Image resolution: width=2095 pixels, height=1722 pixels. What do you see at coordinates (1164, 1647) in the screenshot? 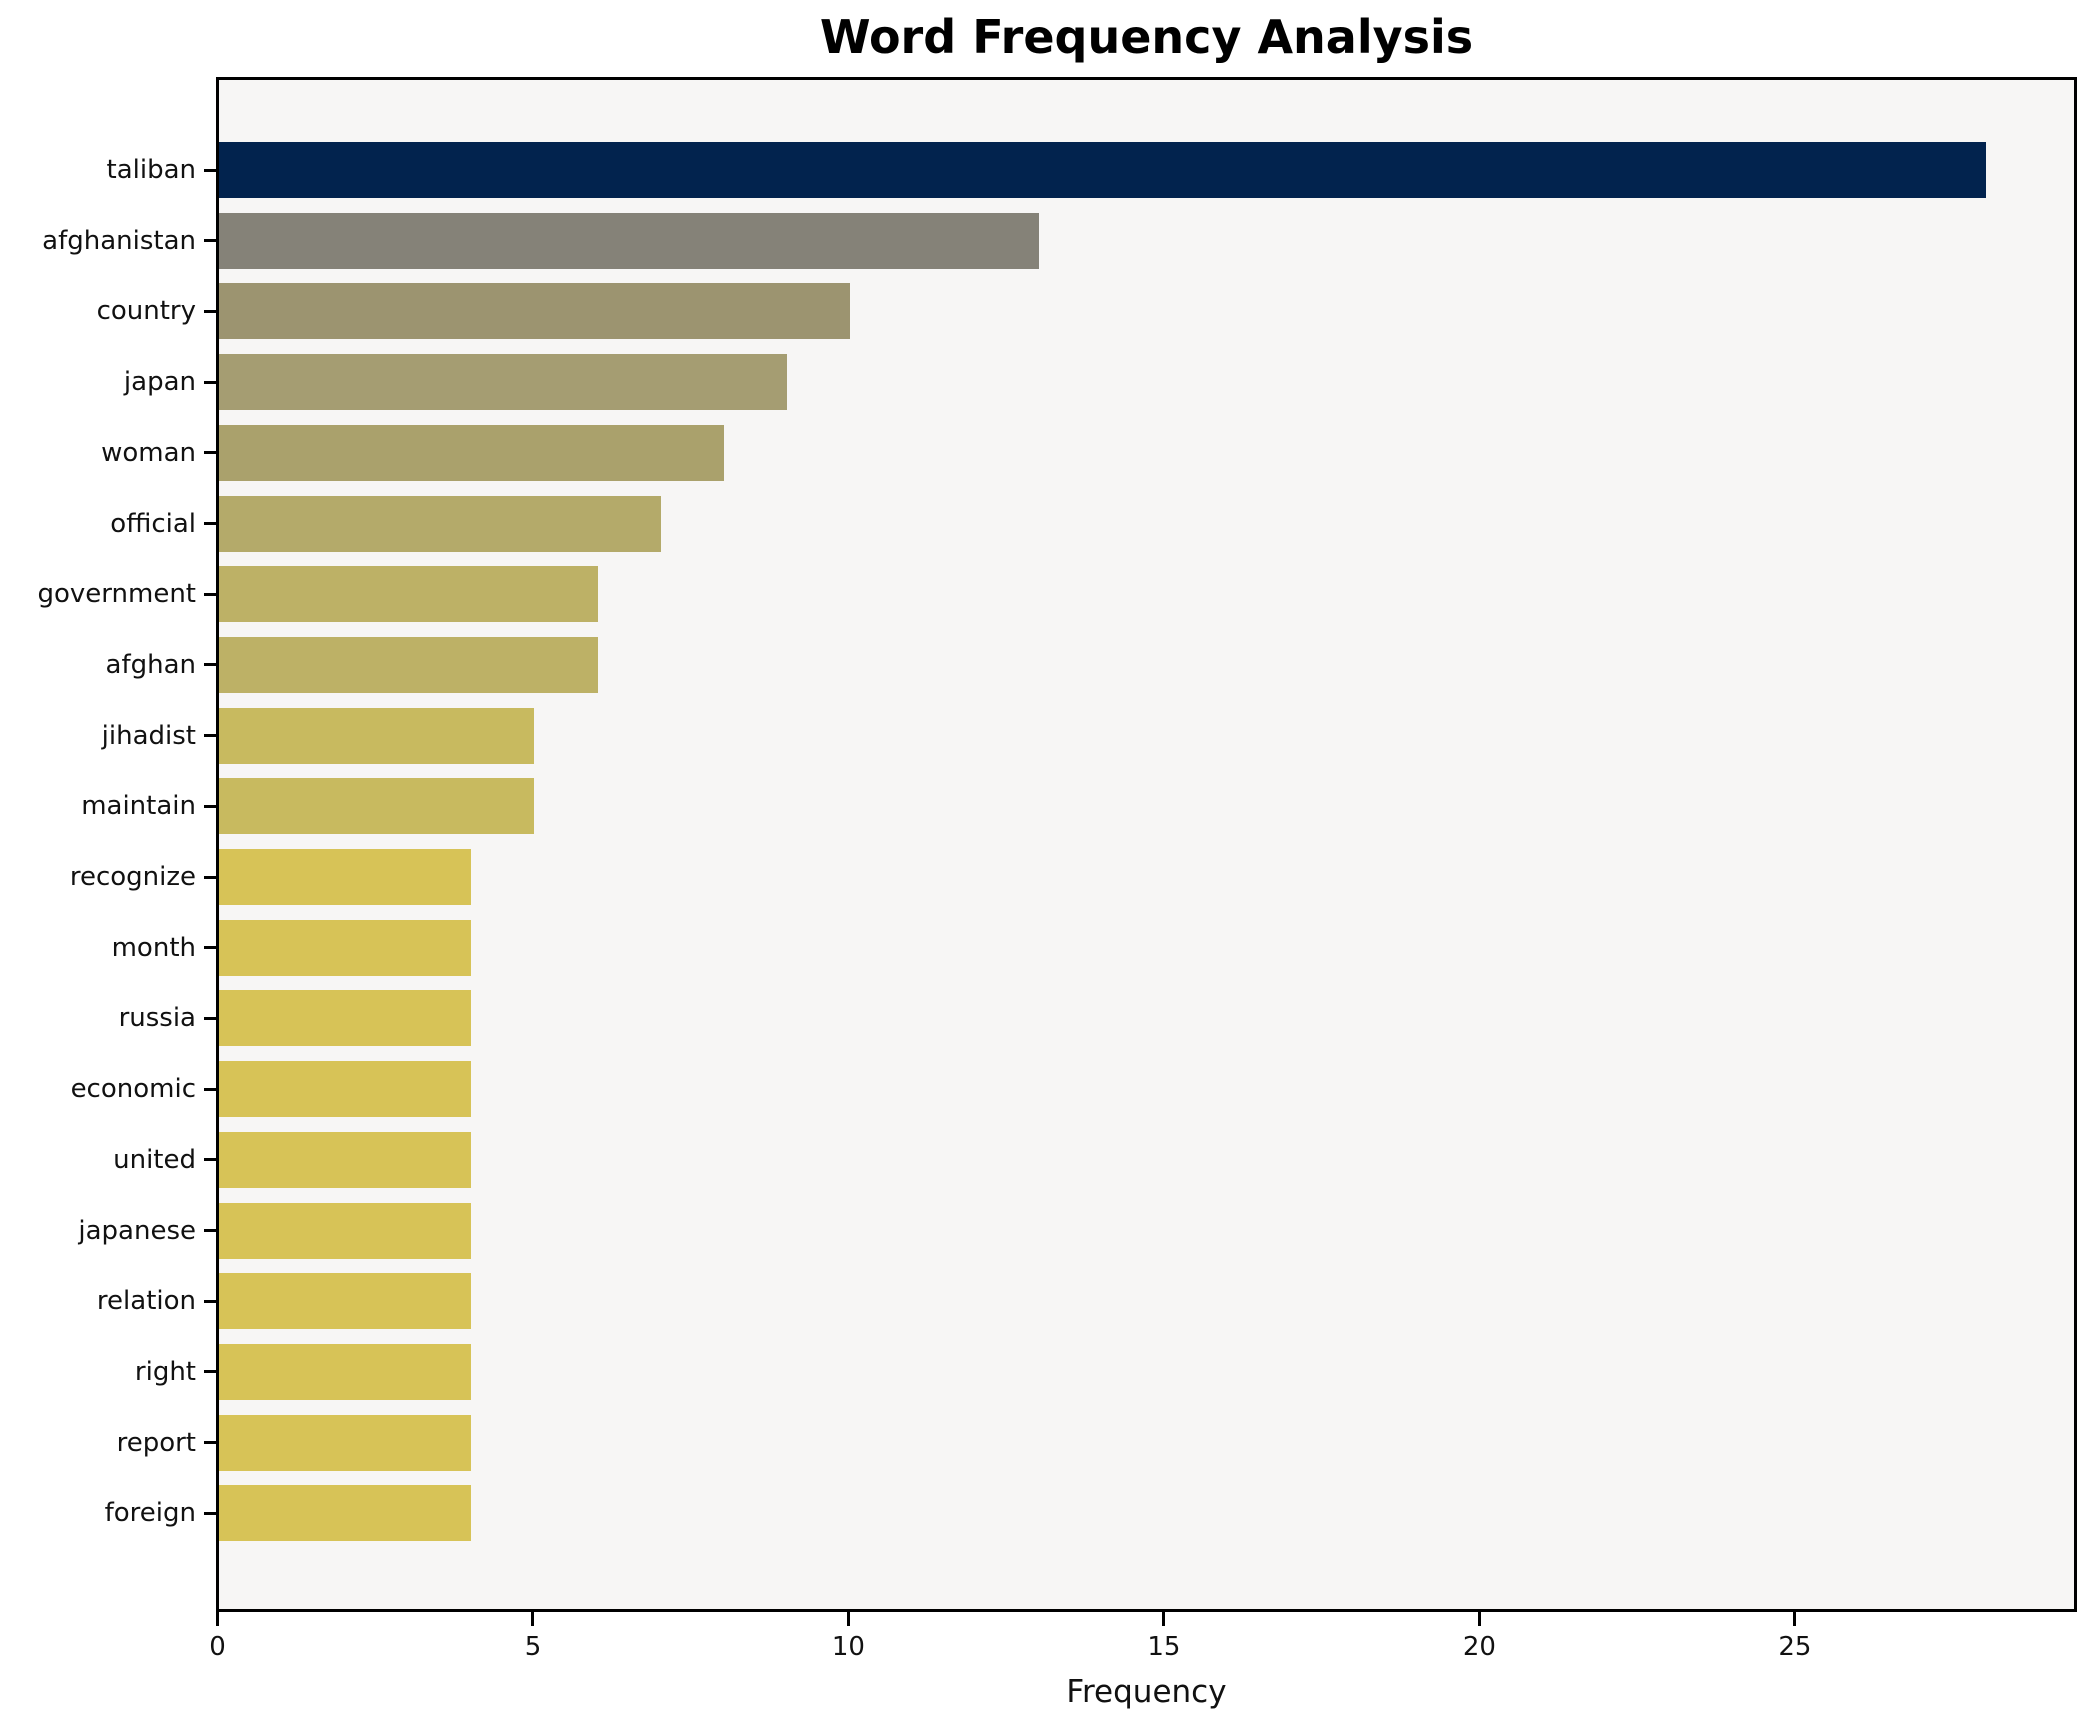
I see `x-tick-label: 15` at bounding box center [1164, 1647].